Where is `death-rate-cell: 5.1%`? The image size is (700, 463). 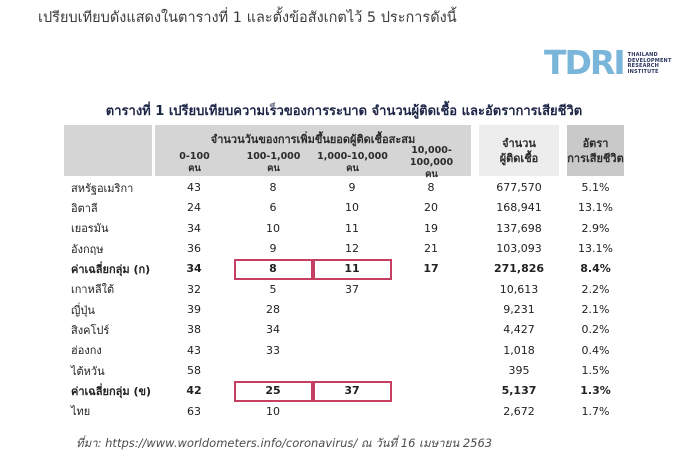
death-rate-cell: 5.1% is located at coordinates (595, 188).